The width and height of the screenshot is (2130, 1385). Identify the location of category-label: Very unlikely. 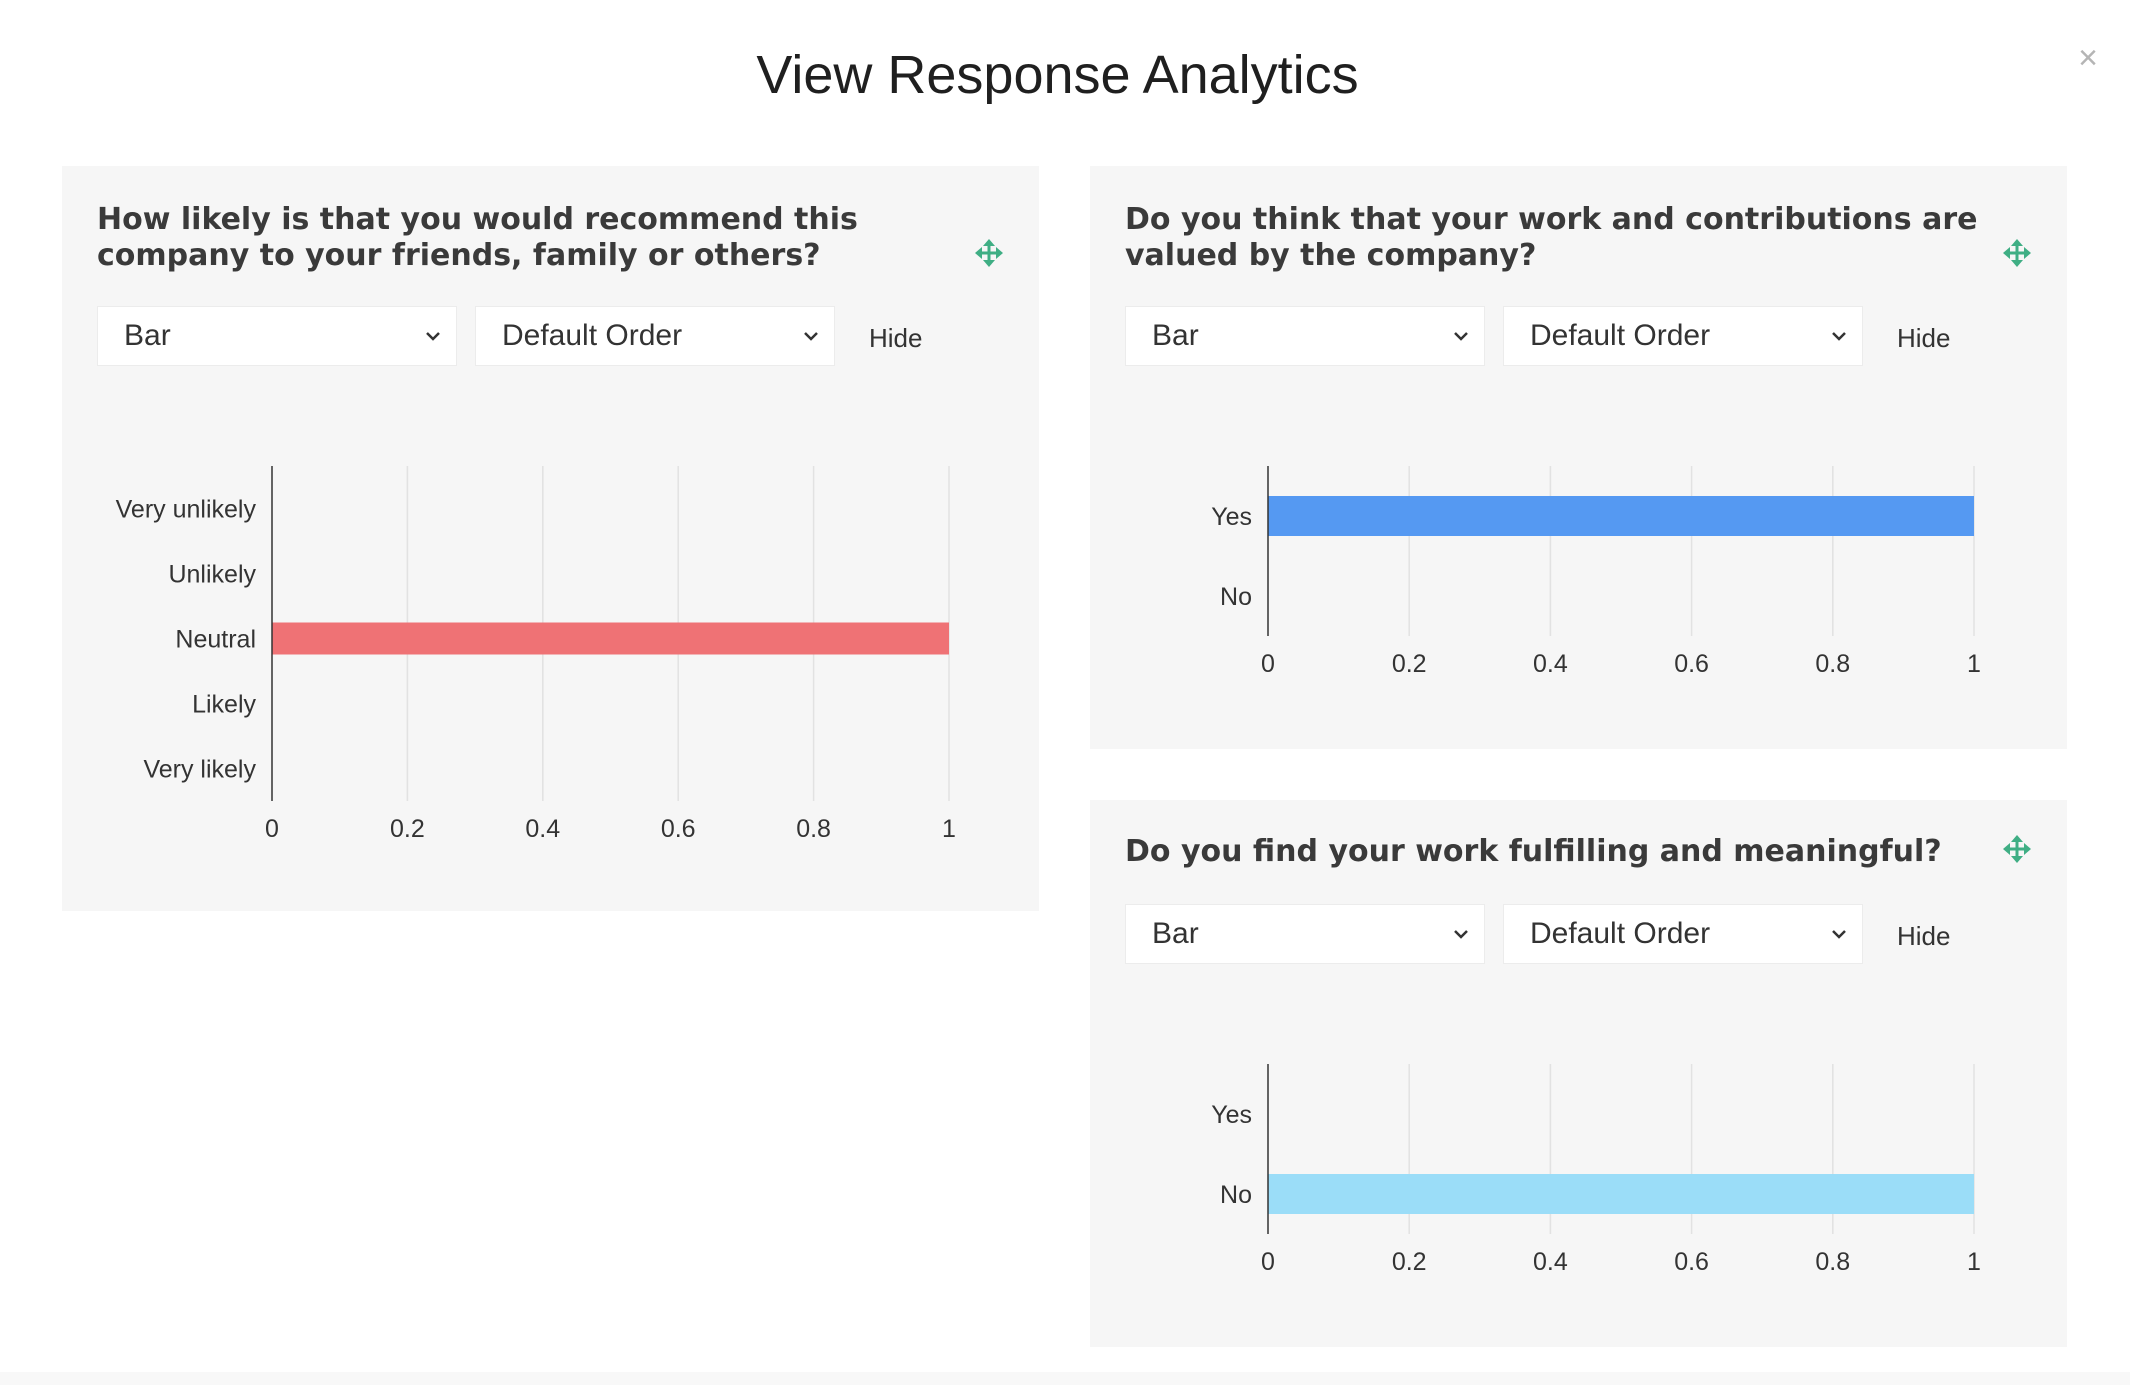
(186, 510).